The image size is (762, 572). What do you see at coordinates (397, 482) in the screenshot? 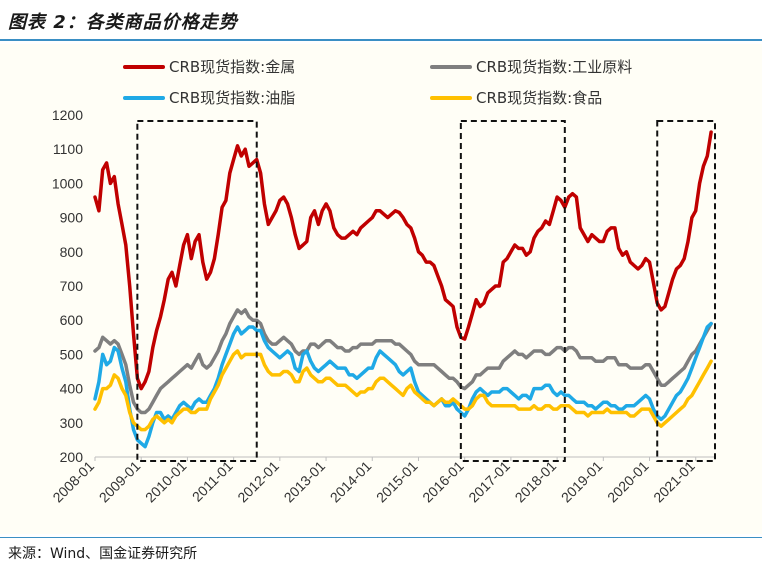
I see `x-tick-label: 2015-01` at bounding box center [397, 482].